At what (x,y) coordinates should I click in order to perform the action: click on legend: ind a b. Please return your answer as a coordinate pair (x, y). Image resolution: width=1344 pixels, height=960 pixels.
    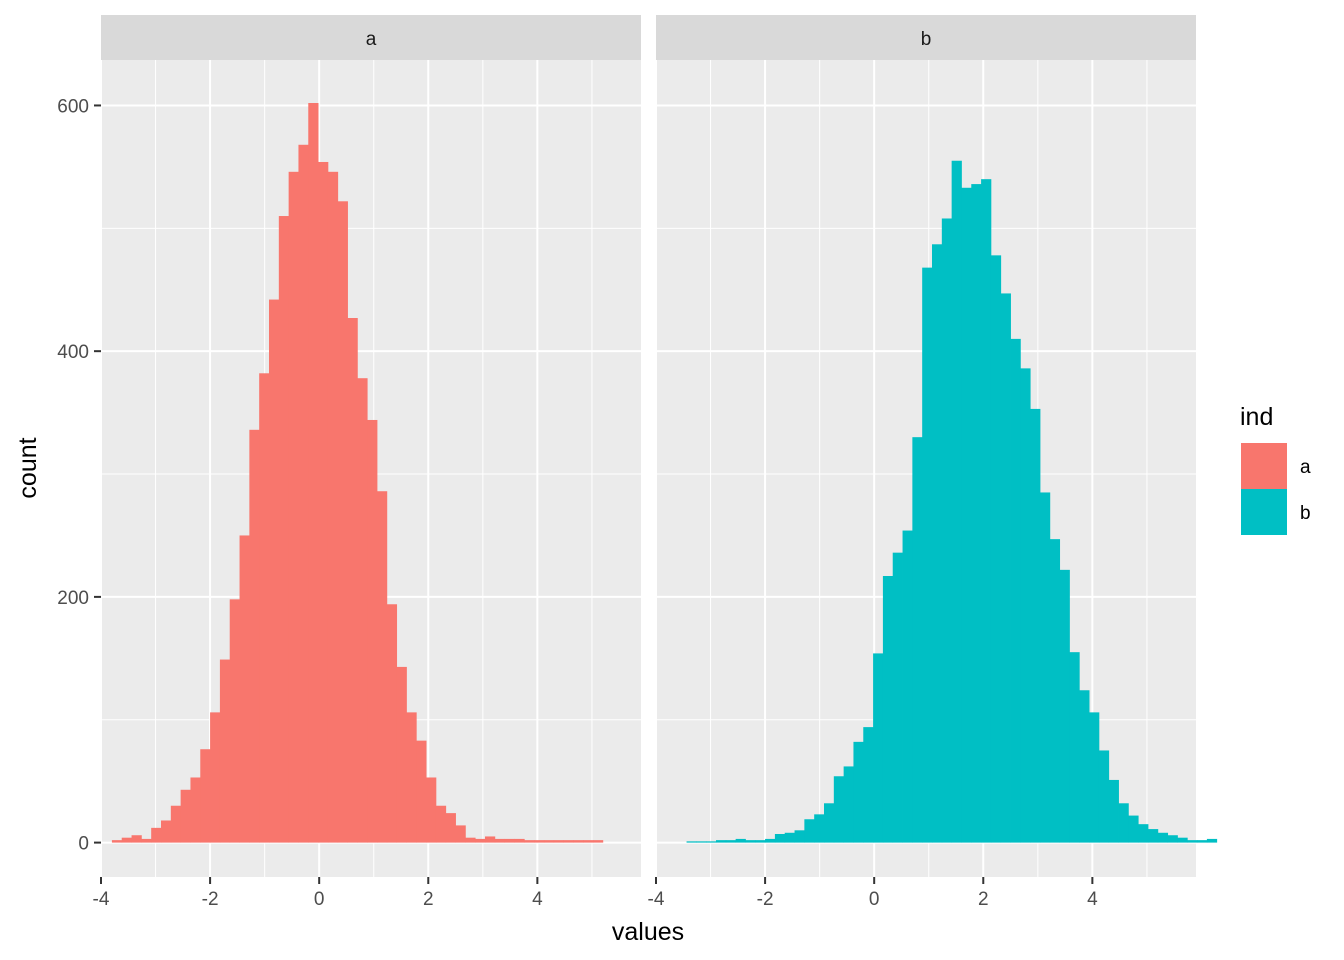
    Looking at the image, I should click on (1275, 469).